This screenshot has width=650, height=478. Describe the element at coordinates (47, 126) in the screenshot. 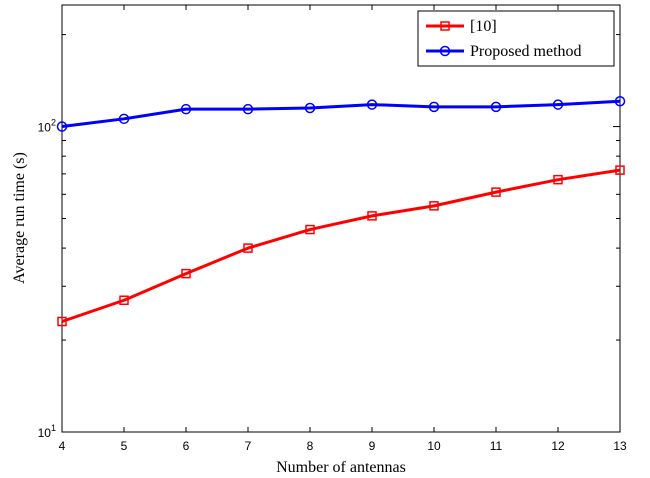

I see `y-tick-label: 10²` at that location.